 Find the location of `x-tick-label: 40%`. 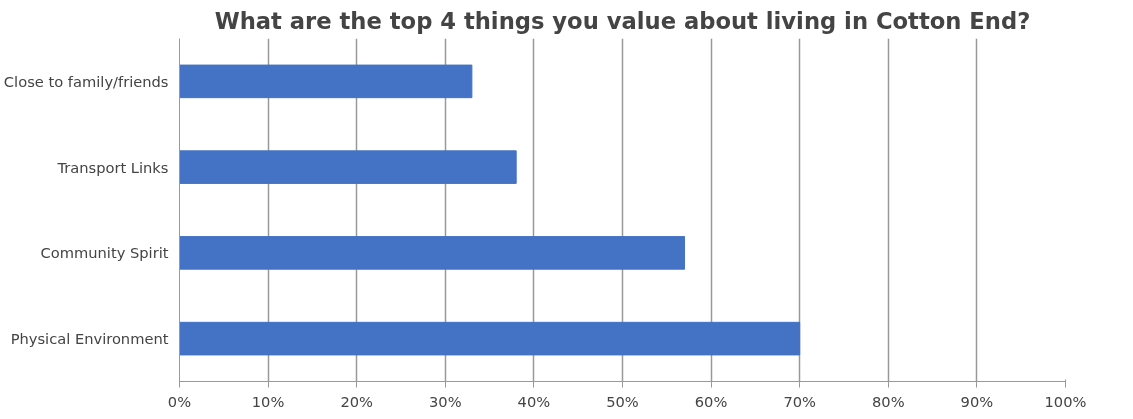

x-tick-label: 40% is located at coordinates (534, 401).